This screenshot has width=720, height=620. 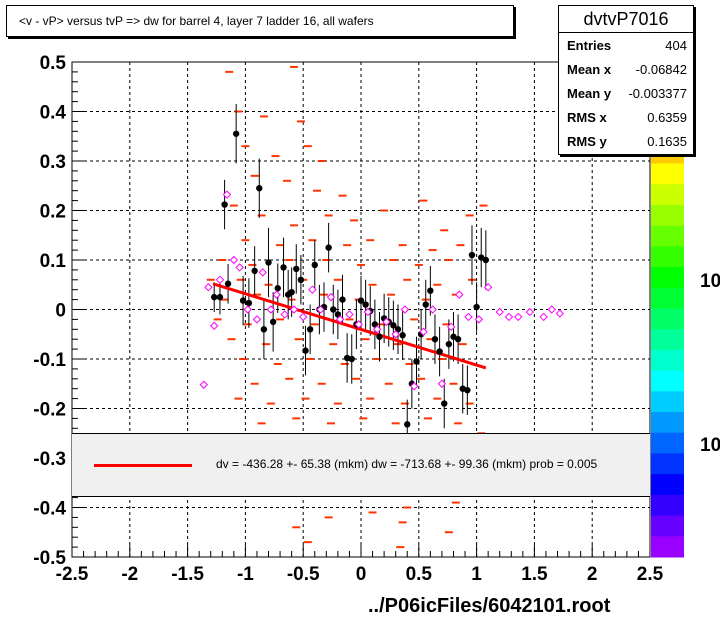 I want to click on stats-row-rms-x: RMS x 0.6359, so click(x=627, y=121).